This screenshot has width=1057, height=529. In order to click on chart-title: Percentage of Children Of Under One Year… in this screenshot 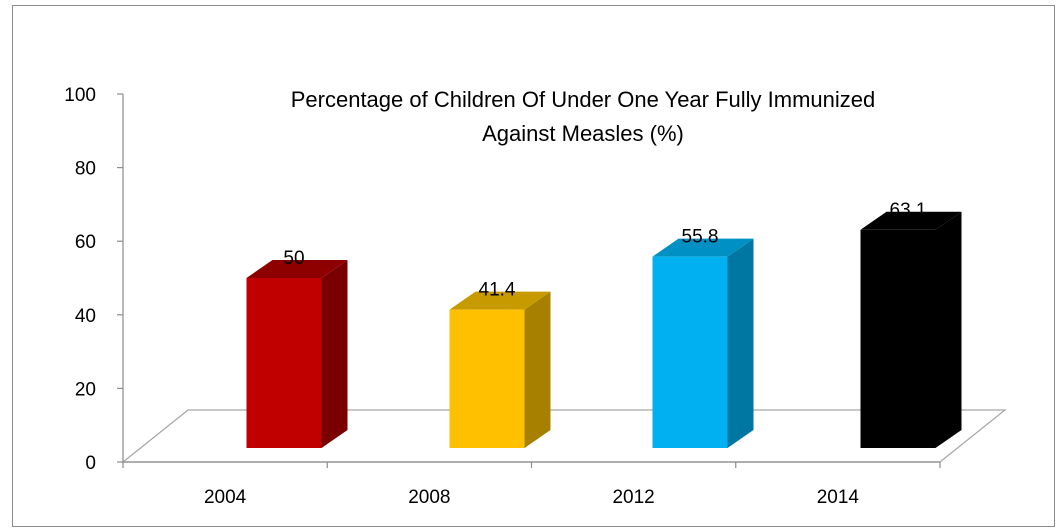, I will do `click(583, 116)`.